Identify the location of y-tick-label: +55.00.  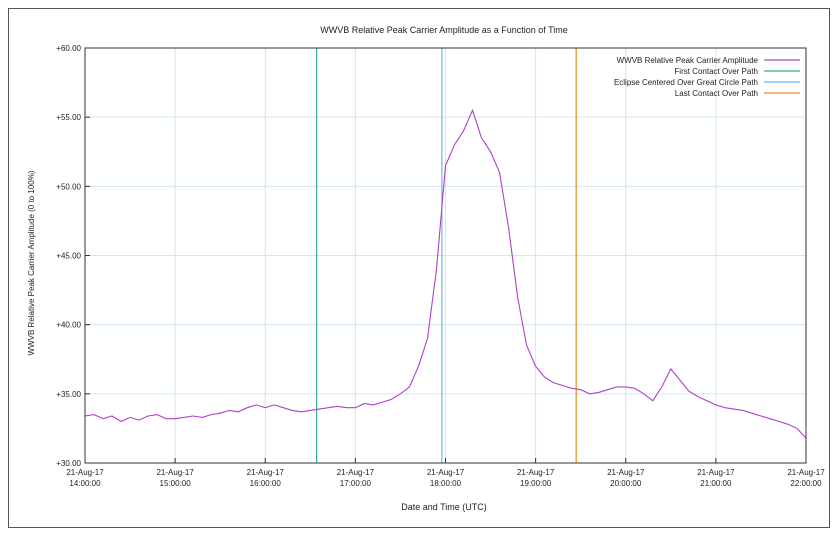
(68, 117).